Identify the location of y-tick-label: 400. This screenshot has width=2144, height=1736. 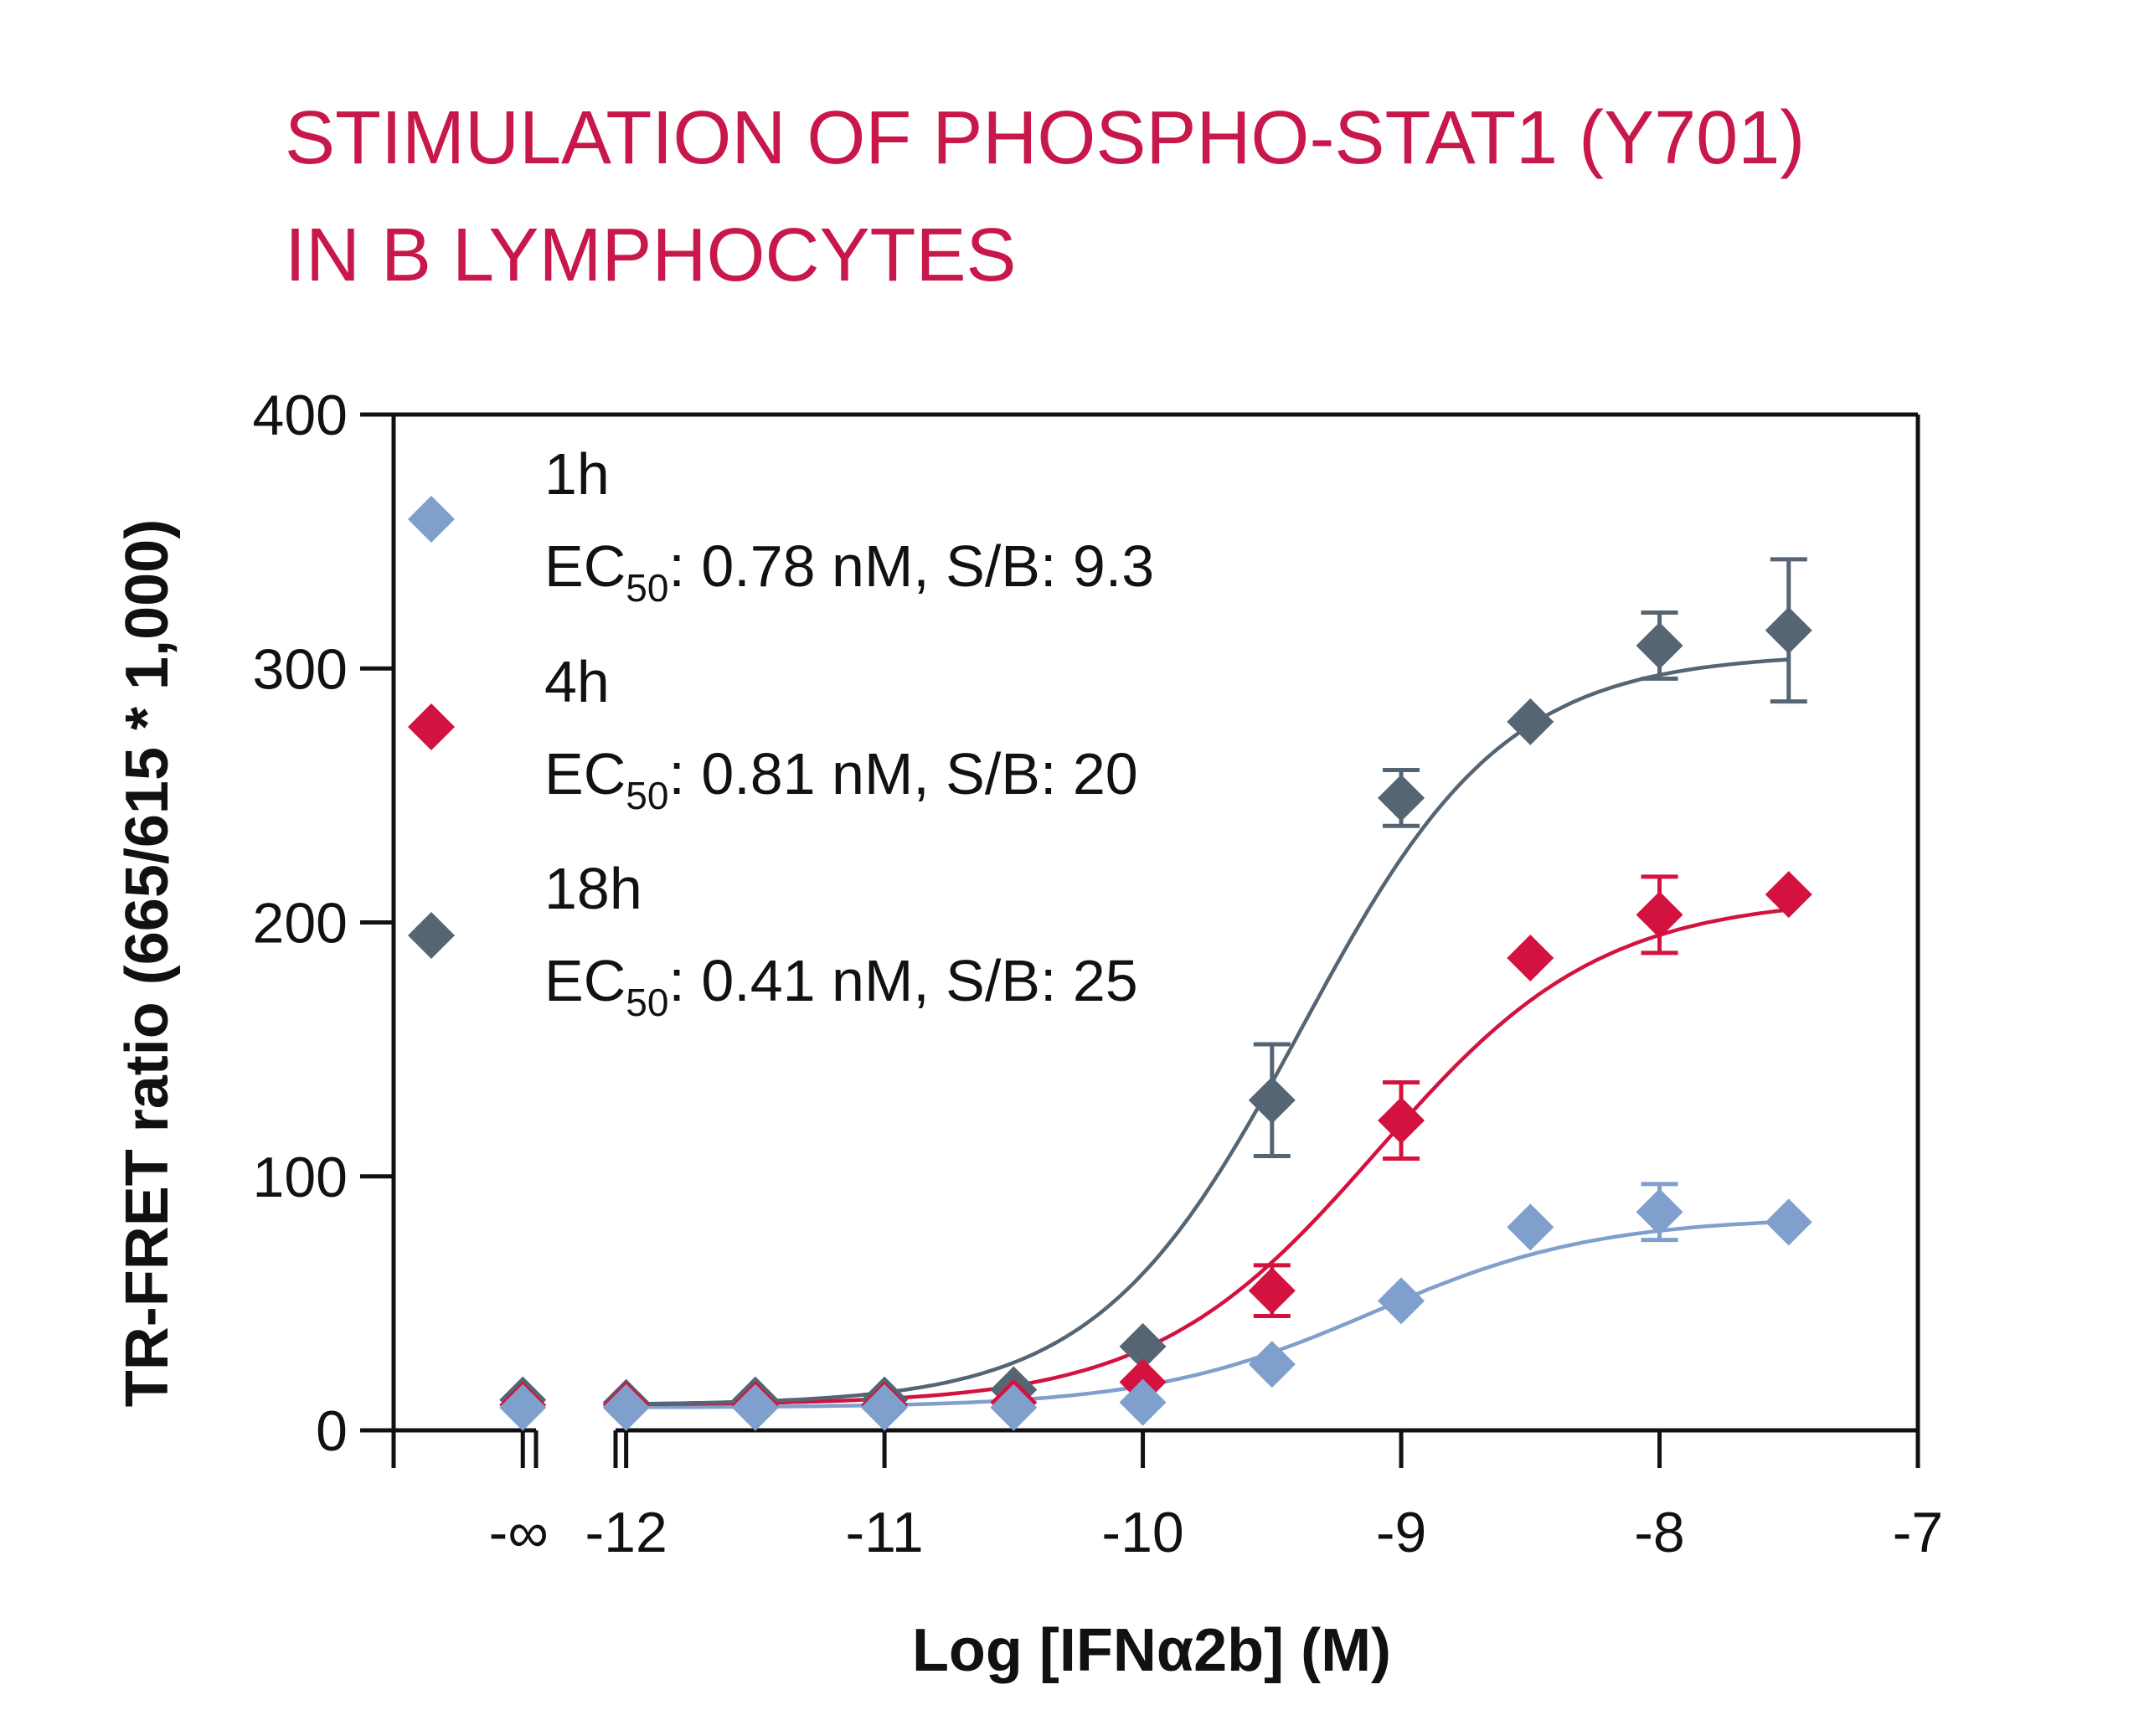
(300, 415).